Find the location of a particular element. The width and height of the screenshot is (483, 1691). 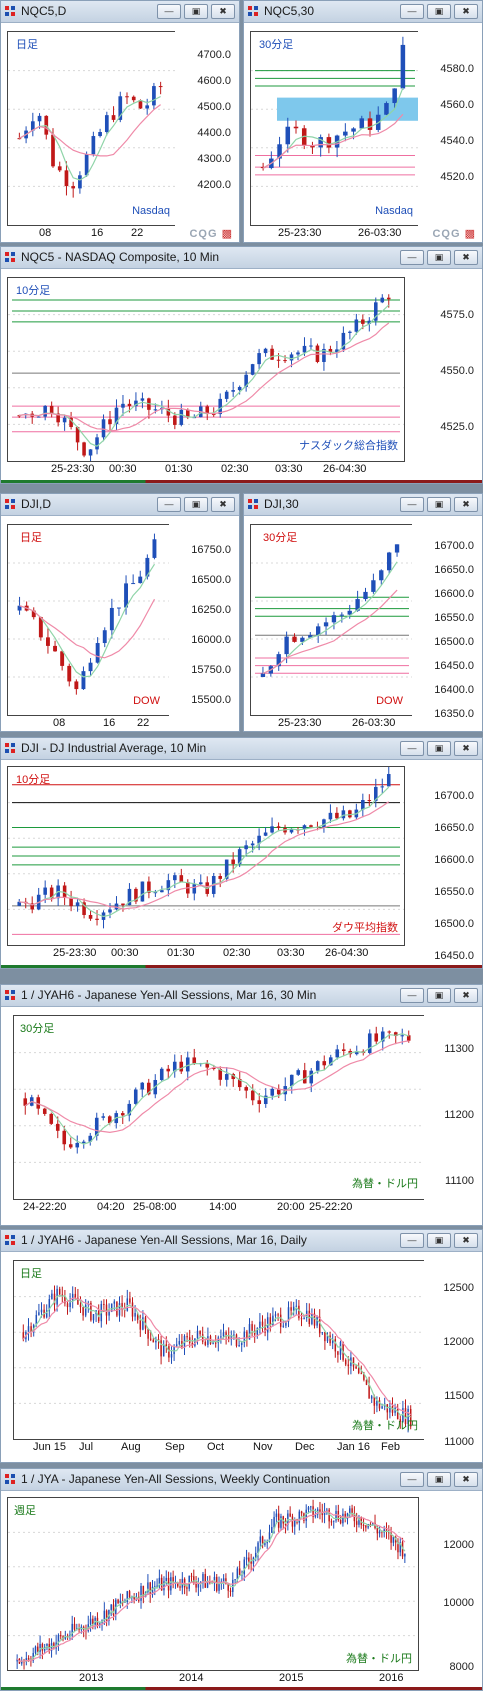

chart-plot-area: 10分足 ナスダック総合指数 is located at coordinates (206, 369).